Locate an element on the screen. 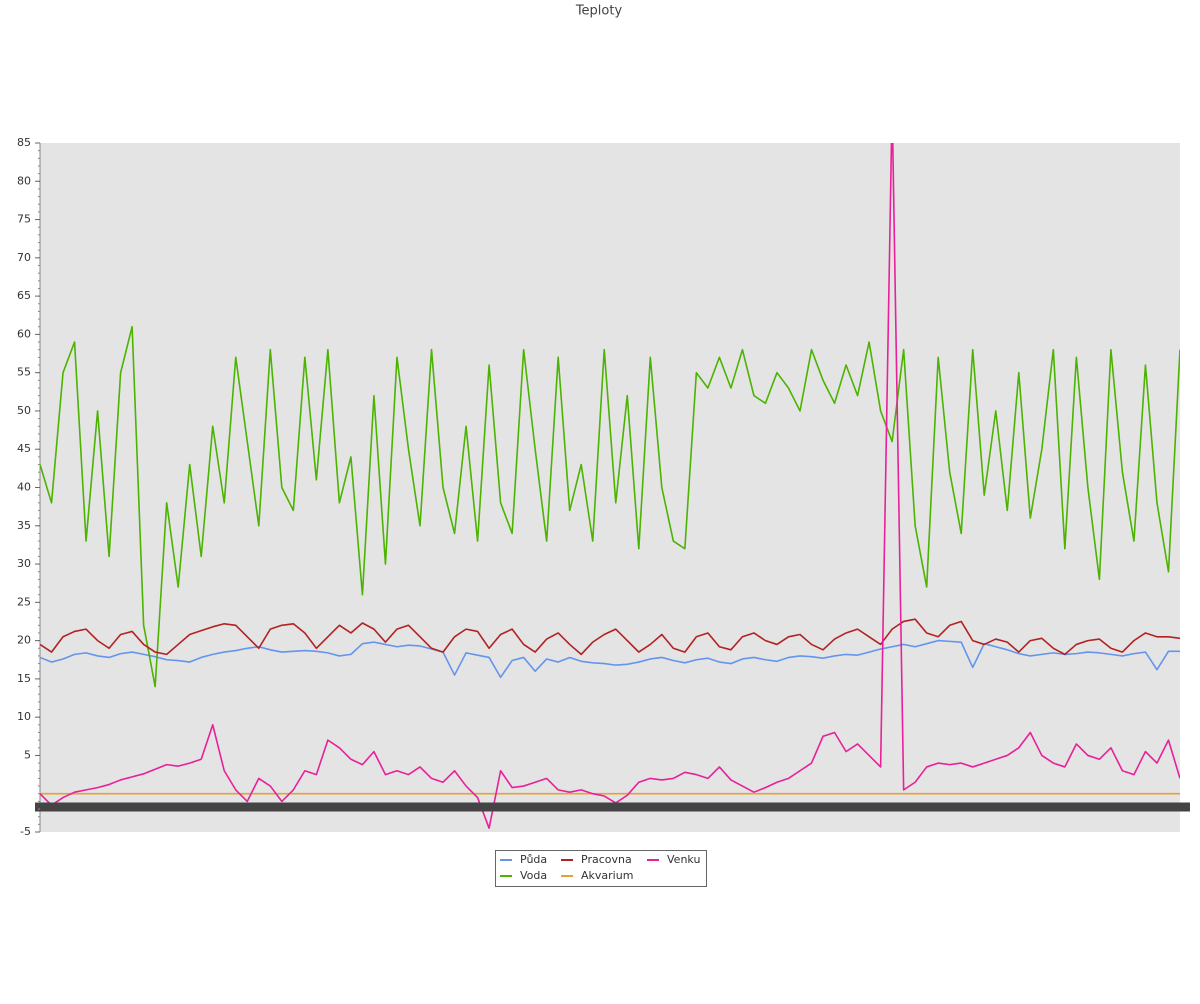 The height and width of the screenshot is (1004, 1200). y-tick-label: 30 is located at coordinates (24, 563).